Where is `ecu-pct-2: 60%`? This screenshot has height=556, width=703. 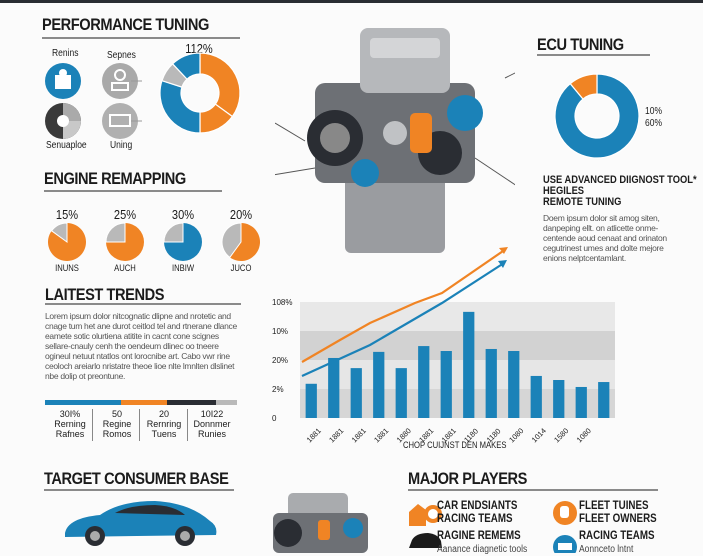
ecu-pct-2: 60% is located at coordinates (654, 123).